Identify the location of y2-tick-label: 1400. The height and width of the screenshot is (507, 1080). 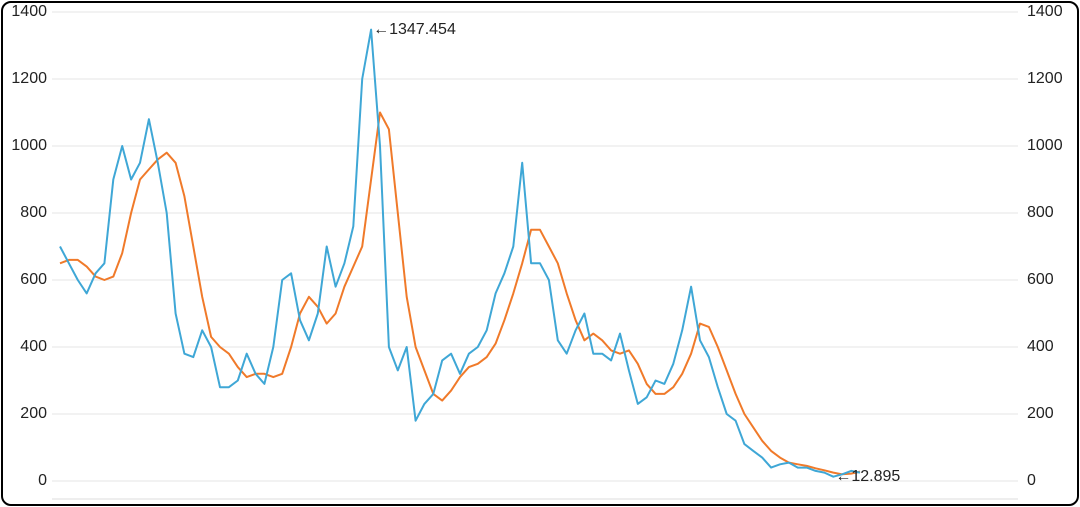
(1045, 11).